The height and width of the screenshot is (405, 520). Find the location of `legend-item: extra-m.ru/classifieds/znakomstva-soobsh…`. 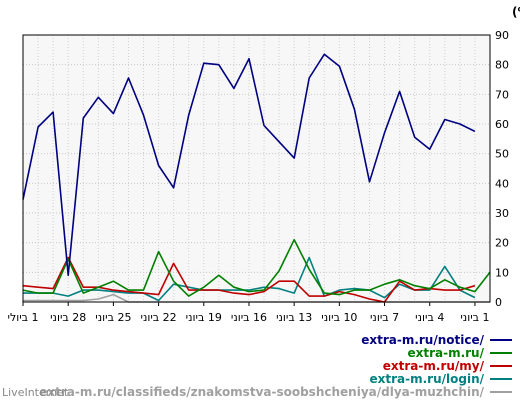

legend-item: extra-m.ru/classifieds/znakomstva-soobsh… is located at coordinates (262, 391).